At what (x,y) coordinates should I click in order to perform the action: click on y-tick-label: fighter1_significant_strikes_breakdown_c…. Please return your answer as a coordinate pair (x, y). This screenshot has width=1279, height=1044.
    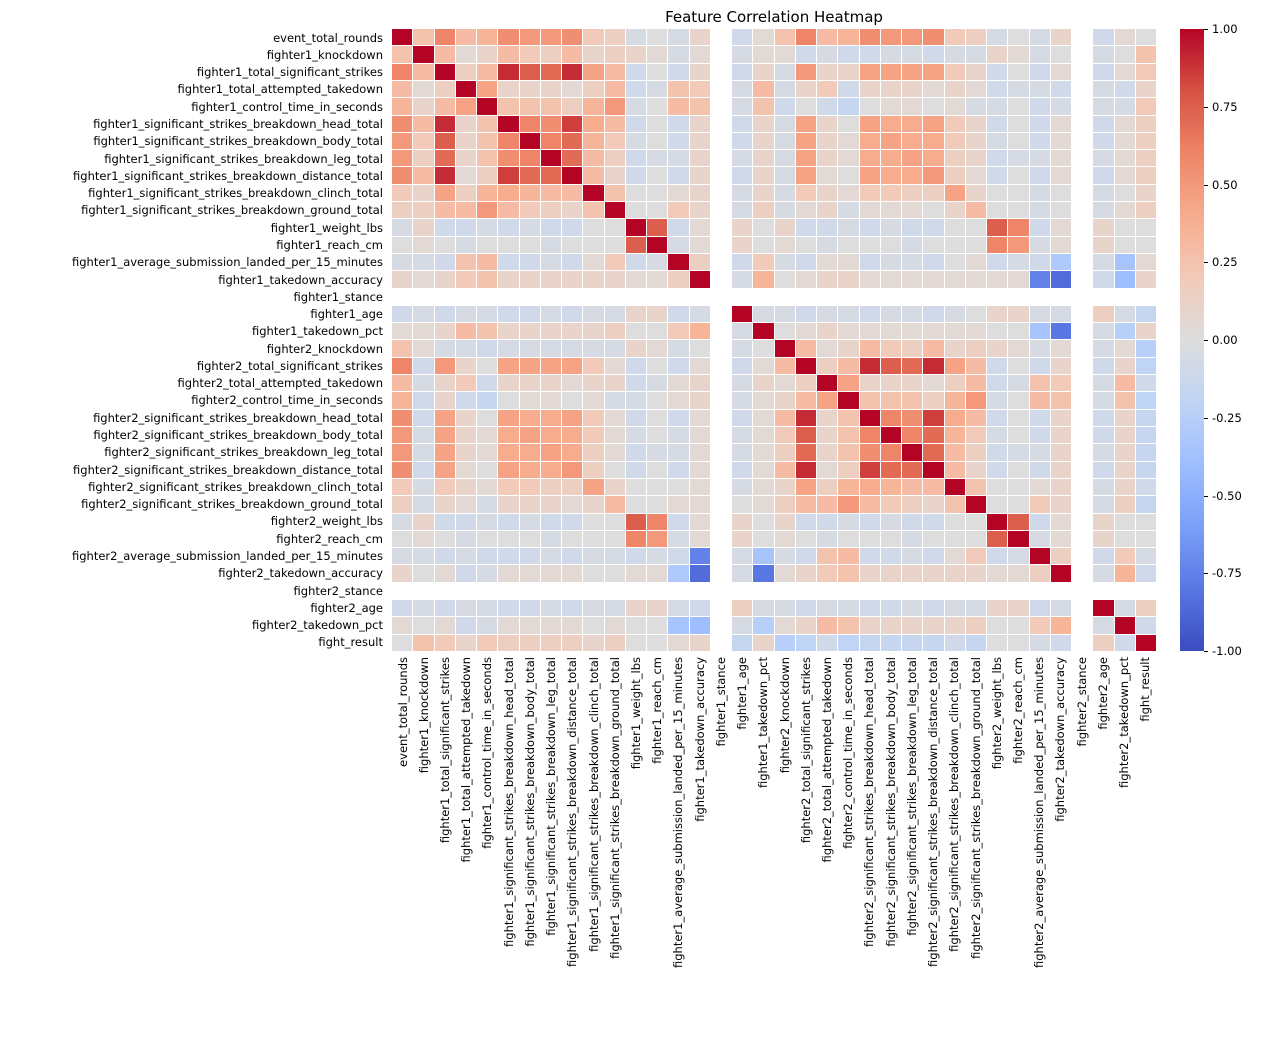
    Looking at the image, I should click on (235, 193).